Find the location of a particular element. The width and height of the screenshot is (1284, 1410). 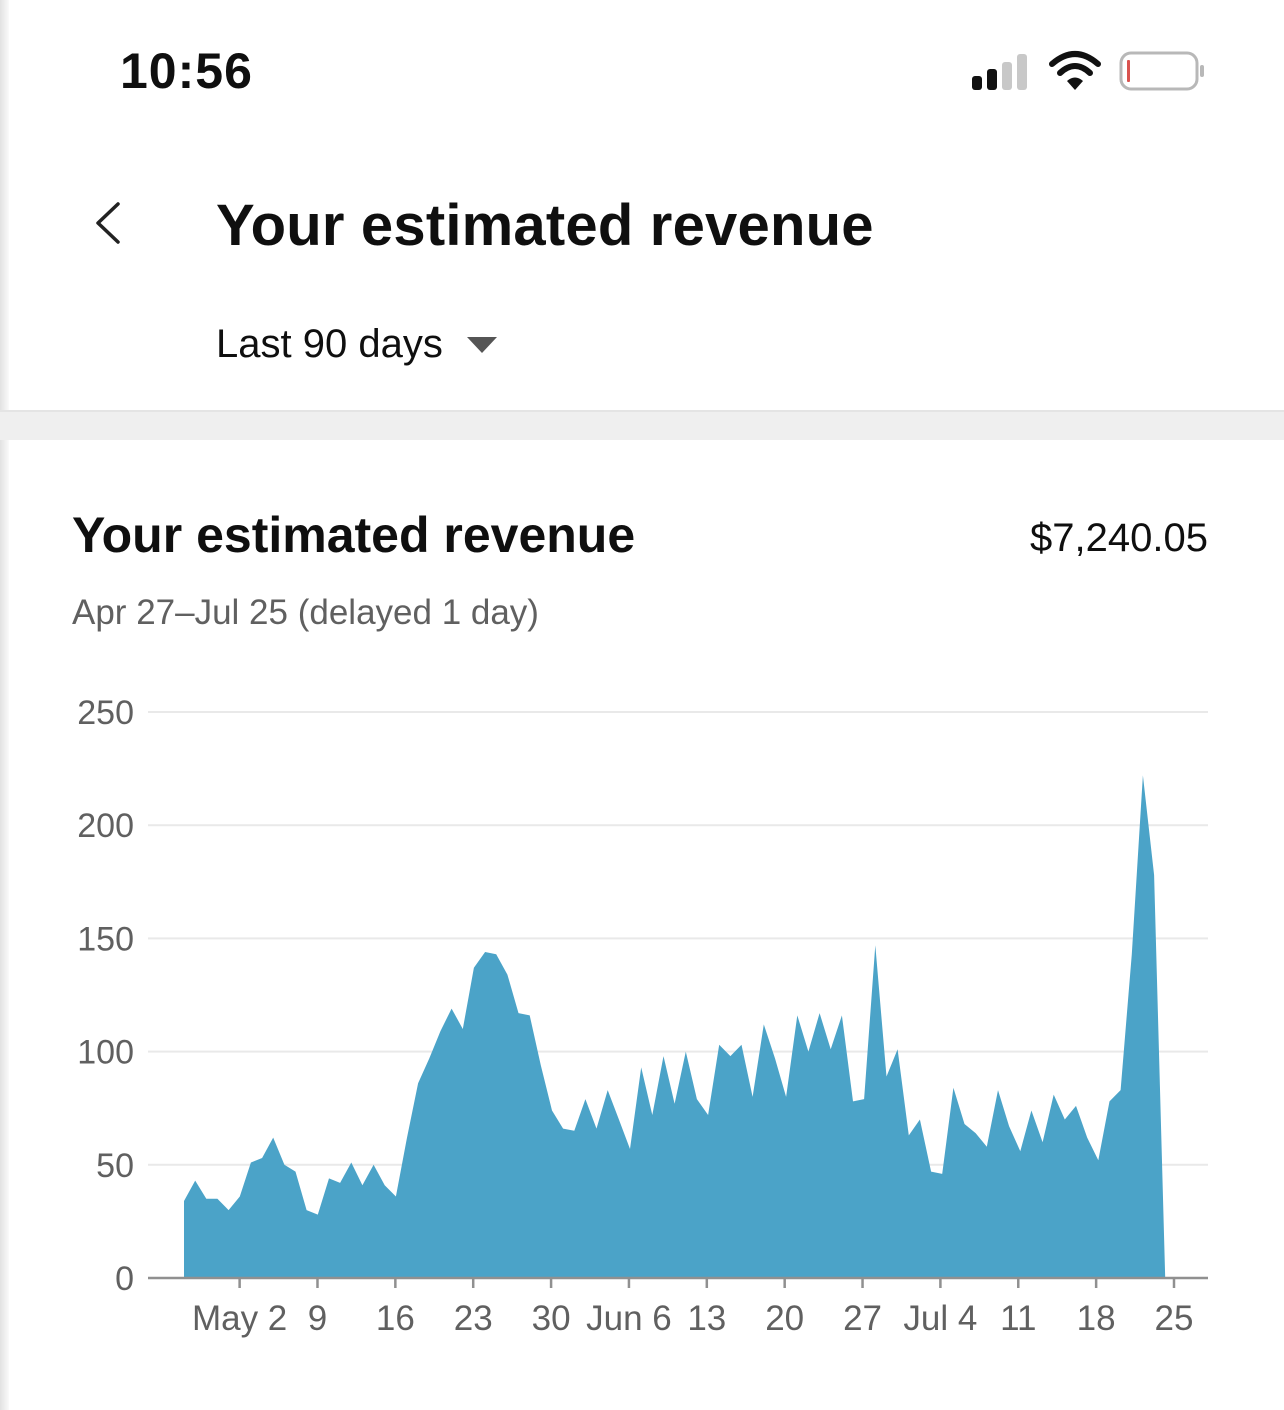

wifi-icon is located at coordinates (1075, 70).